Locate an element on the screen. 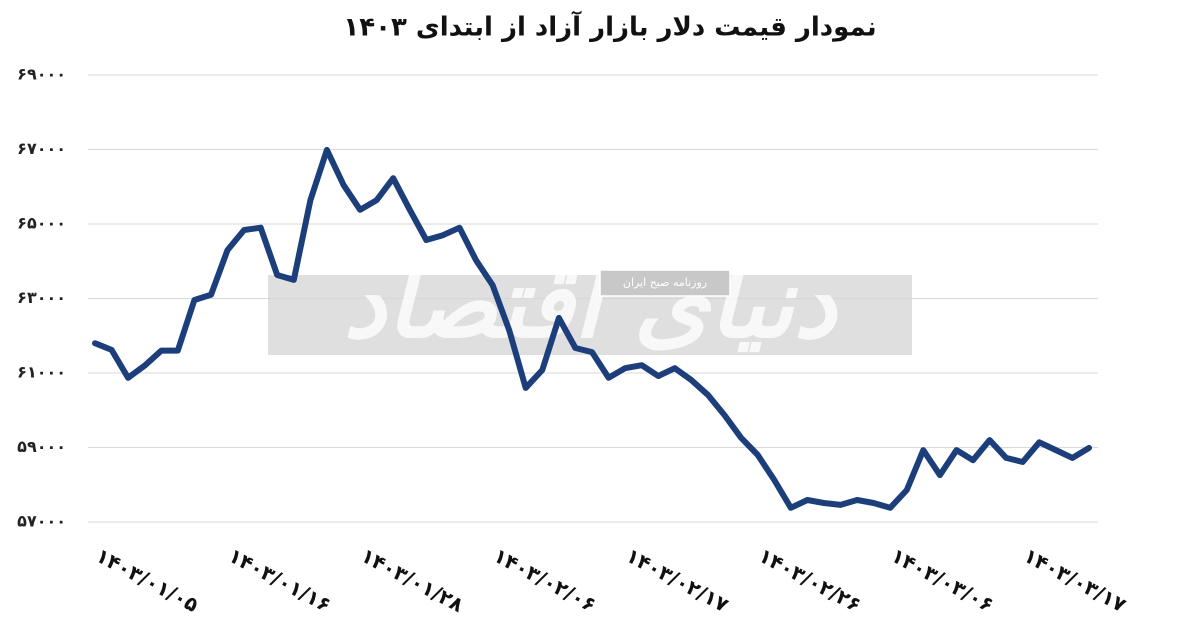 The image size is (1200, 629). watermark-subtitle: روزنامه صبح ایران is located at coordinates (665, 282).